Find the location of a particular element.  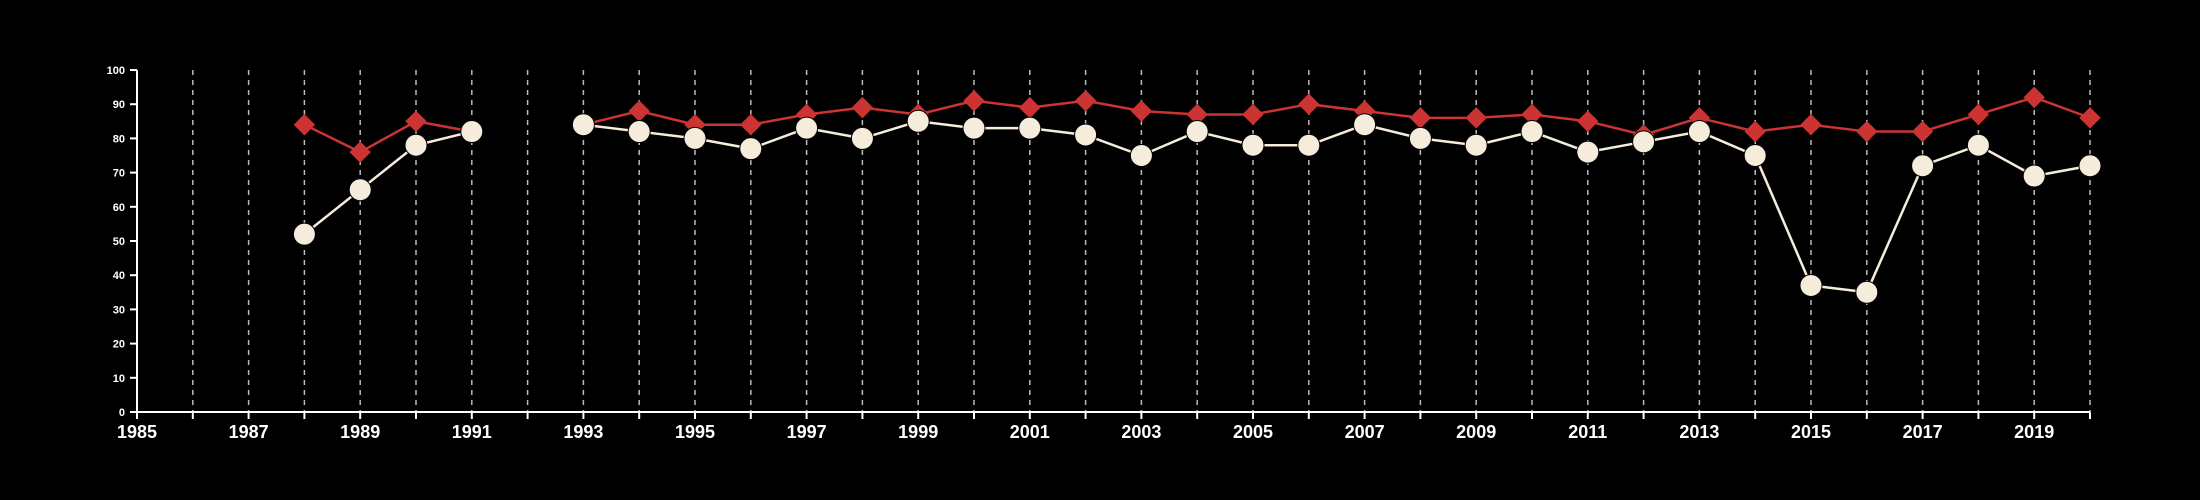

series-diamond is located at coordinates (1197, 125).